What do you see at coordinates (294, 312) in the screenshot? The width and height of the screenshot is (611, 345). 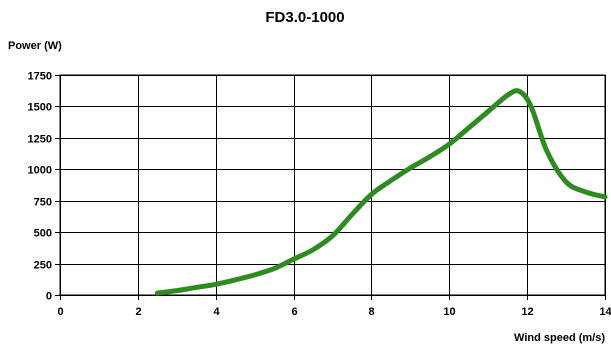 I see `x-tick-label: 6` at bounding box center [294, 312].